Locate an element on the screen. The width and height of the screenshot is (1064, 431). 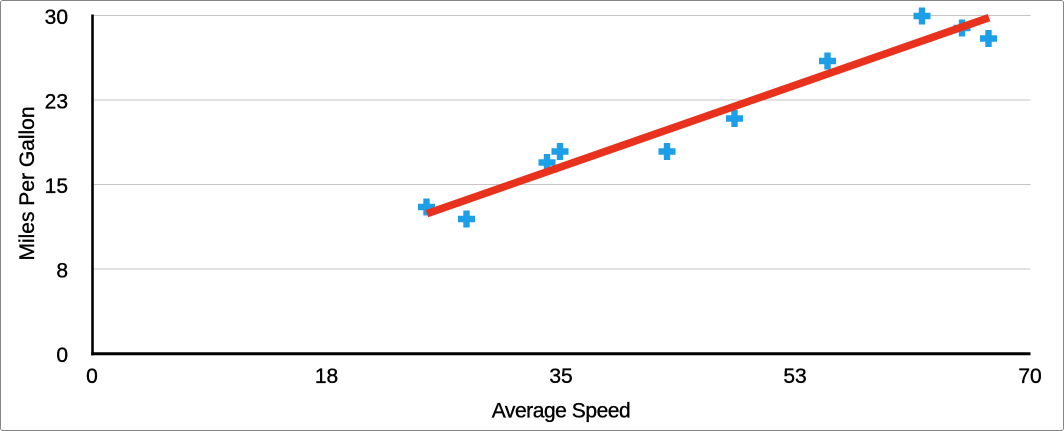
svg-text: 70 is located at coordinates (1029, 376).